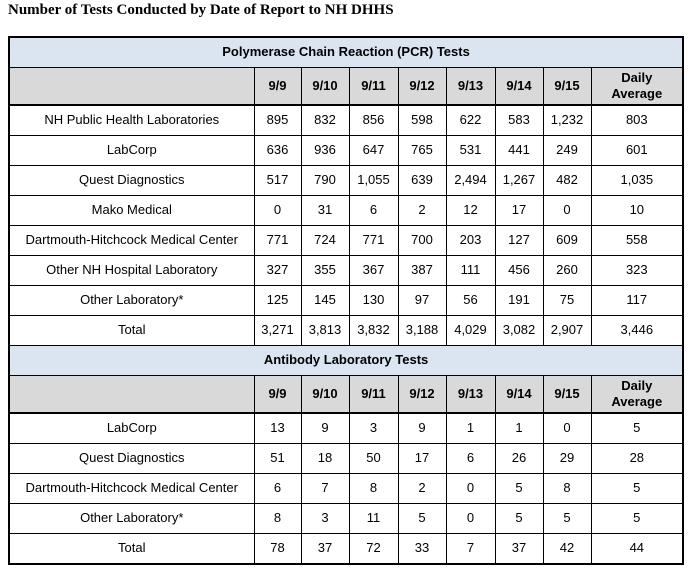  What do you see at coordinates (277, 180) in the screenshot?
I see `value-cell: 517` at bounding box center [277, 180].